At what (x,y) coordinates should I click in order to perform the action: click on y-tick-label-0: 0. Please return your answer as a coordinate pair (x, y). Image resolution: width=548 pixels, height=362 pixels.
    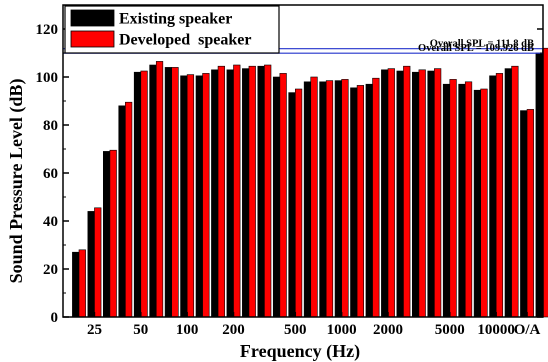
    Looking at the image, I should click on (55, 318).